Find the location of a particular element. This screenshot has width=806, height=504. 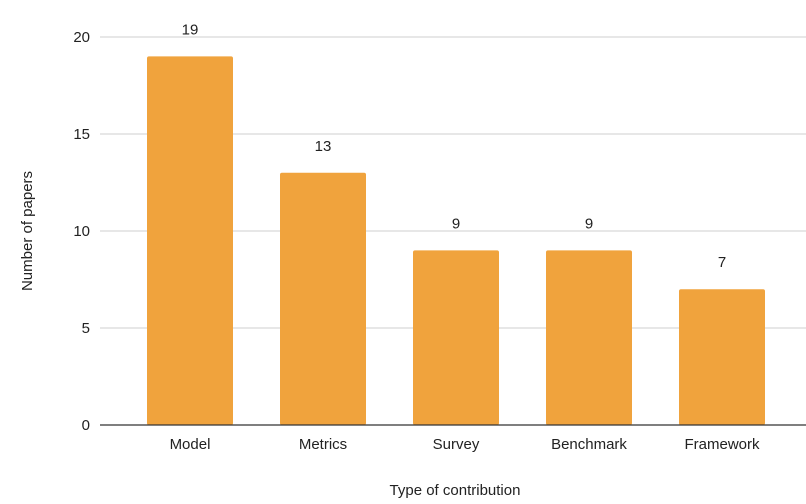

bar-benchmark is located at coordinates (589, 337).